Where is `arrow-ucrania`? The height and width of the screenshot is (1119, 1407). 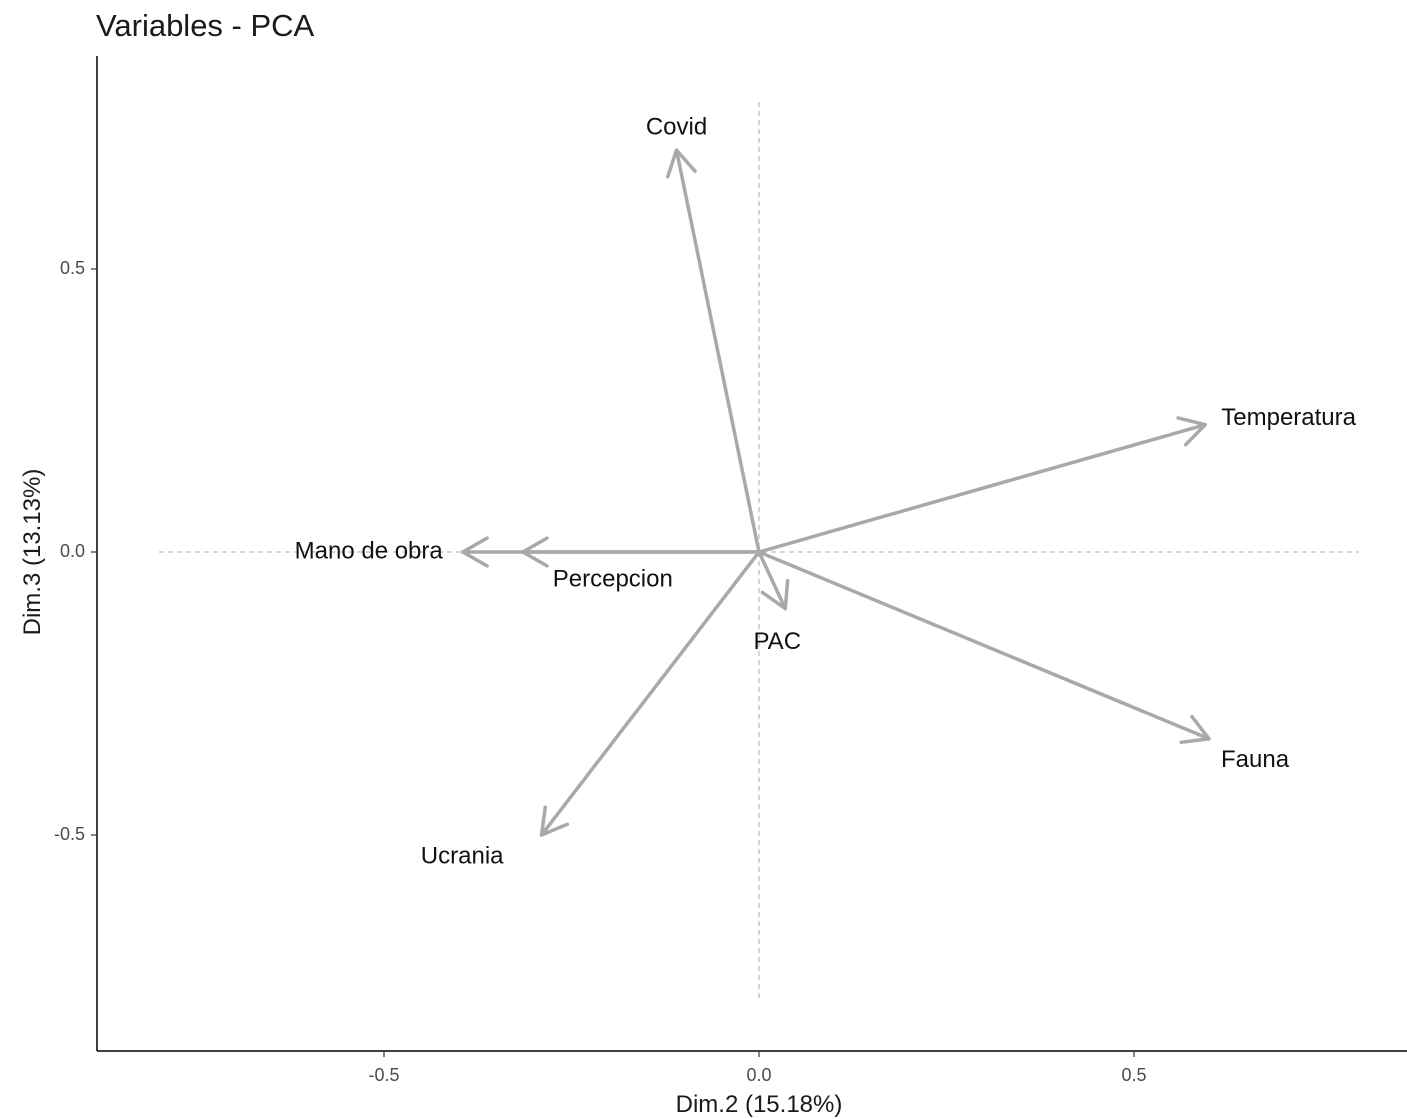 arrow-ucrania is located at coordinates (650, 693).